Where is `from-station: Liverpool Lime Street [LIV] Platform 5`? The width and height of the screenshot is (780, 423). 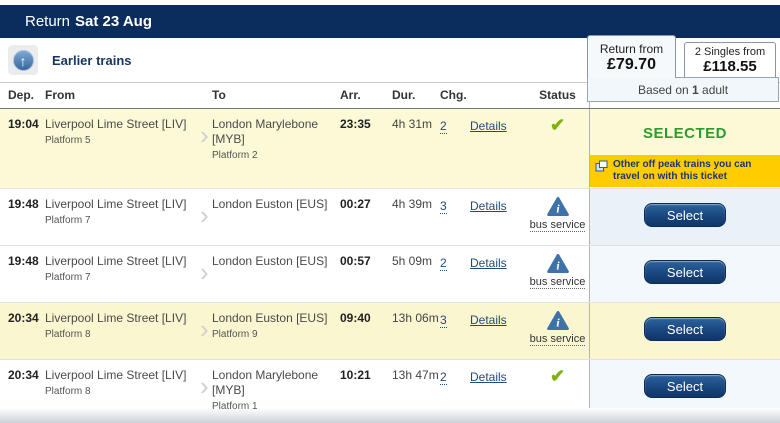 from-station: Liverpool Lime Street [LIV] Platform 5 is located at coordinates (122, 131).